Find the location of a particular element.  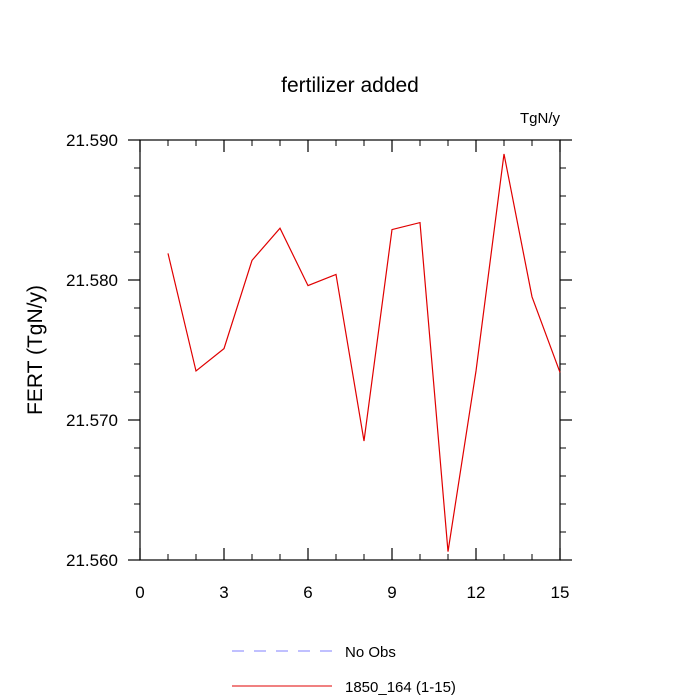

y-tick-label: 21.590 is located at coordinates (92, 140).